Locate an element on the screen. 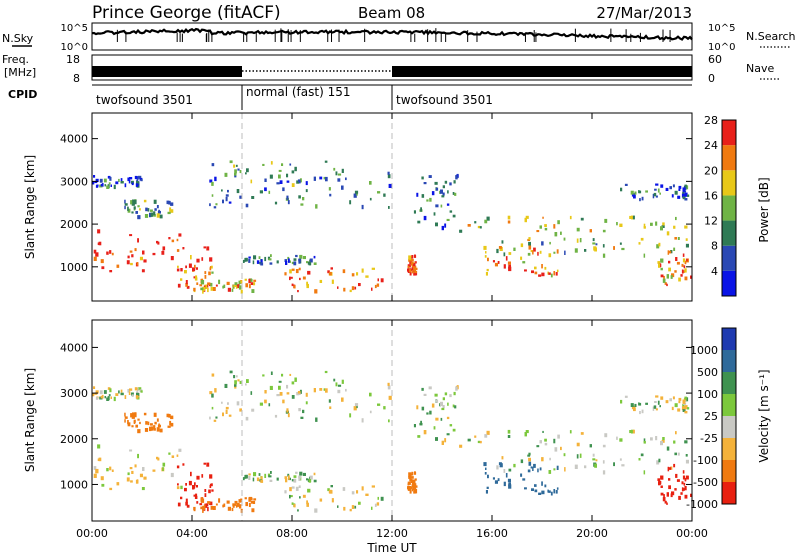 The height and width of the screenshot is (554, 800). freq-label-line2: [MHz] is located at coordinates (20, 72).